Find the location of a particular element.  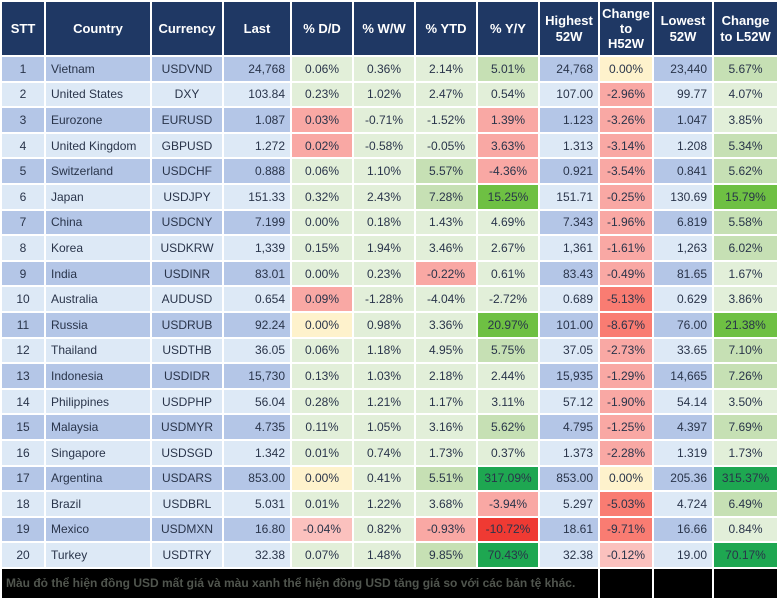

cell-chg-h52: -3.26% is located at coordinates (626, 120).